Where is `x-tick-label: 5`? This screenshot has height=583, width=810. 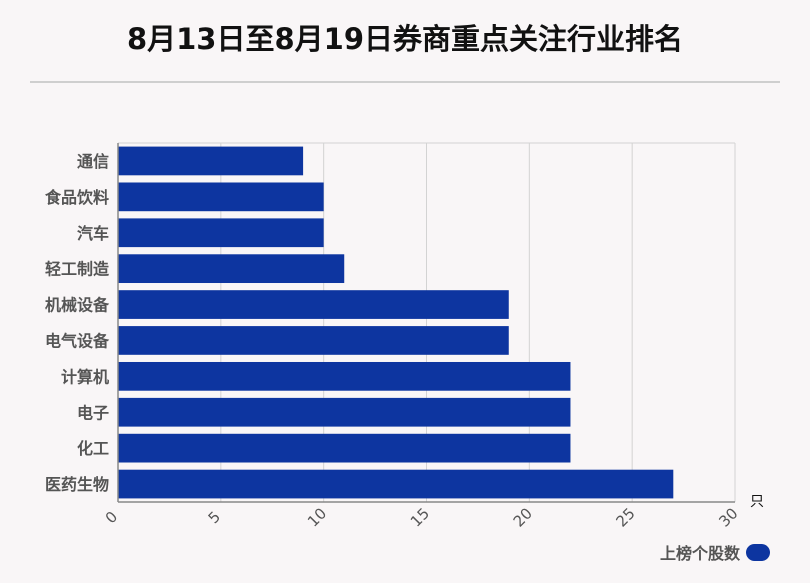 x-tick-label: 5 is located at coordinates (214, 517).